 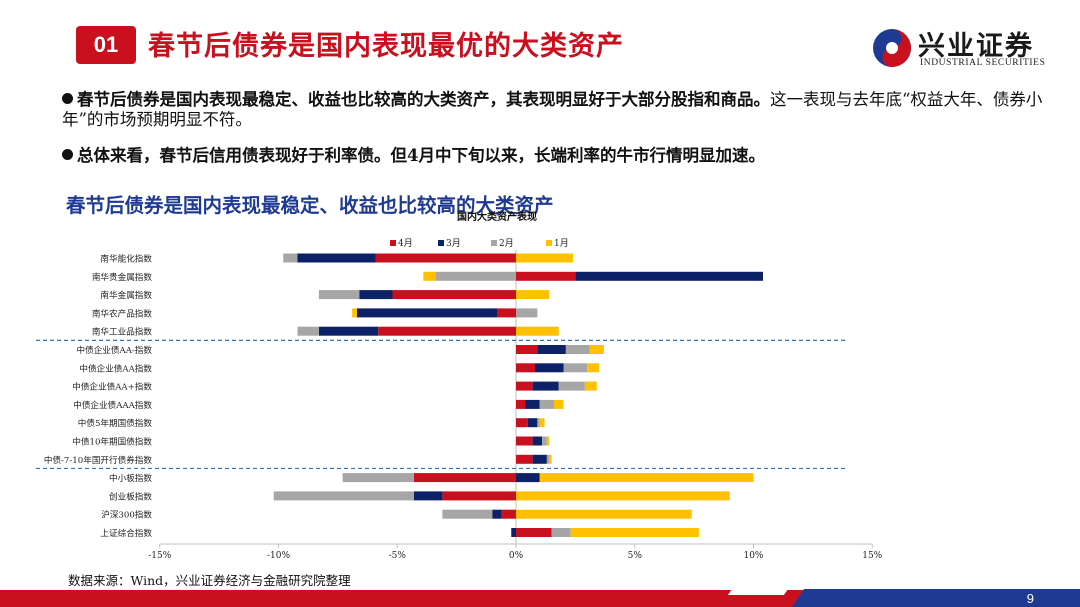 What do you see at coordinates (533, 295) in the screenshot?
I see `bar-1月-南华金属指数` at bounding box center [533, 295].